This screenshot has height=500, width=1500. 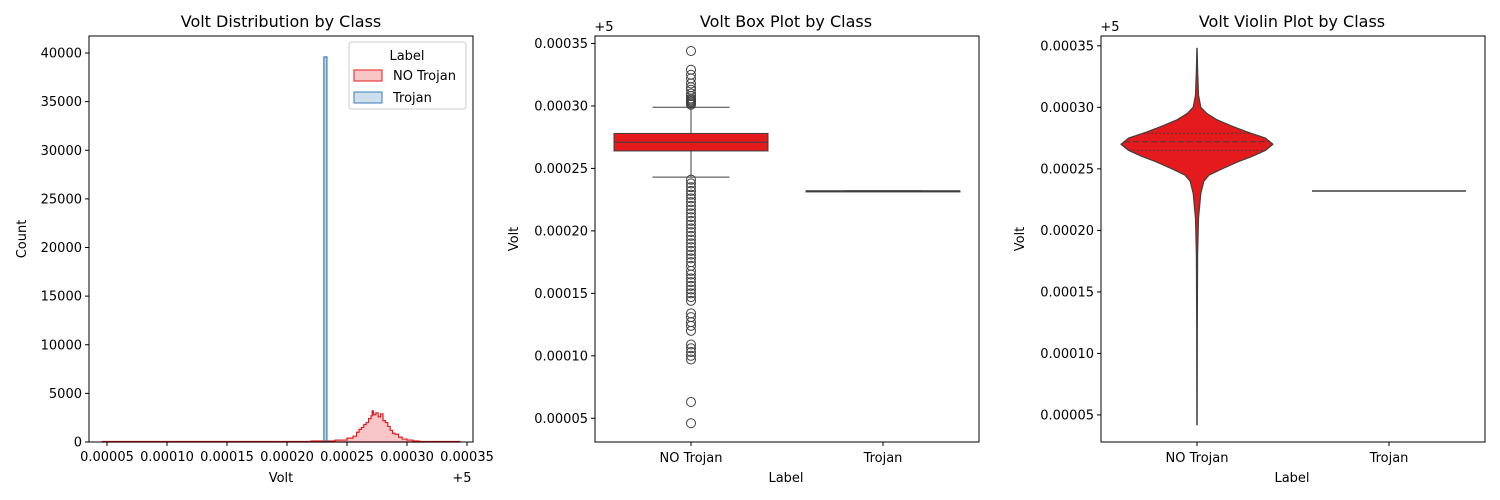 I want to click on violin-no-trojan, so click(x=1197, y=236).